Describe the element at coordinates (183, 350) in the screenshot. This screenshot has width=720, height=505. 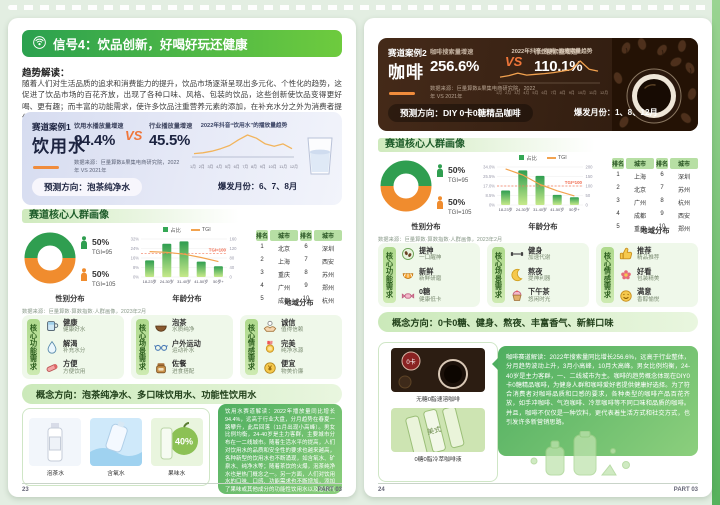
I see `need-subtitle: 运动补水` at that location.